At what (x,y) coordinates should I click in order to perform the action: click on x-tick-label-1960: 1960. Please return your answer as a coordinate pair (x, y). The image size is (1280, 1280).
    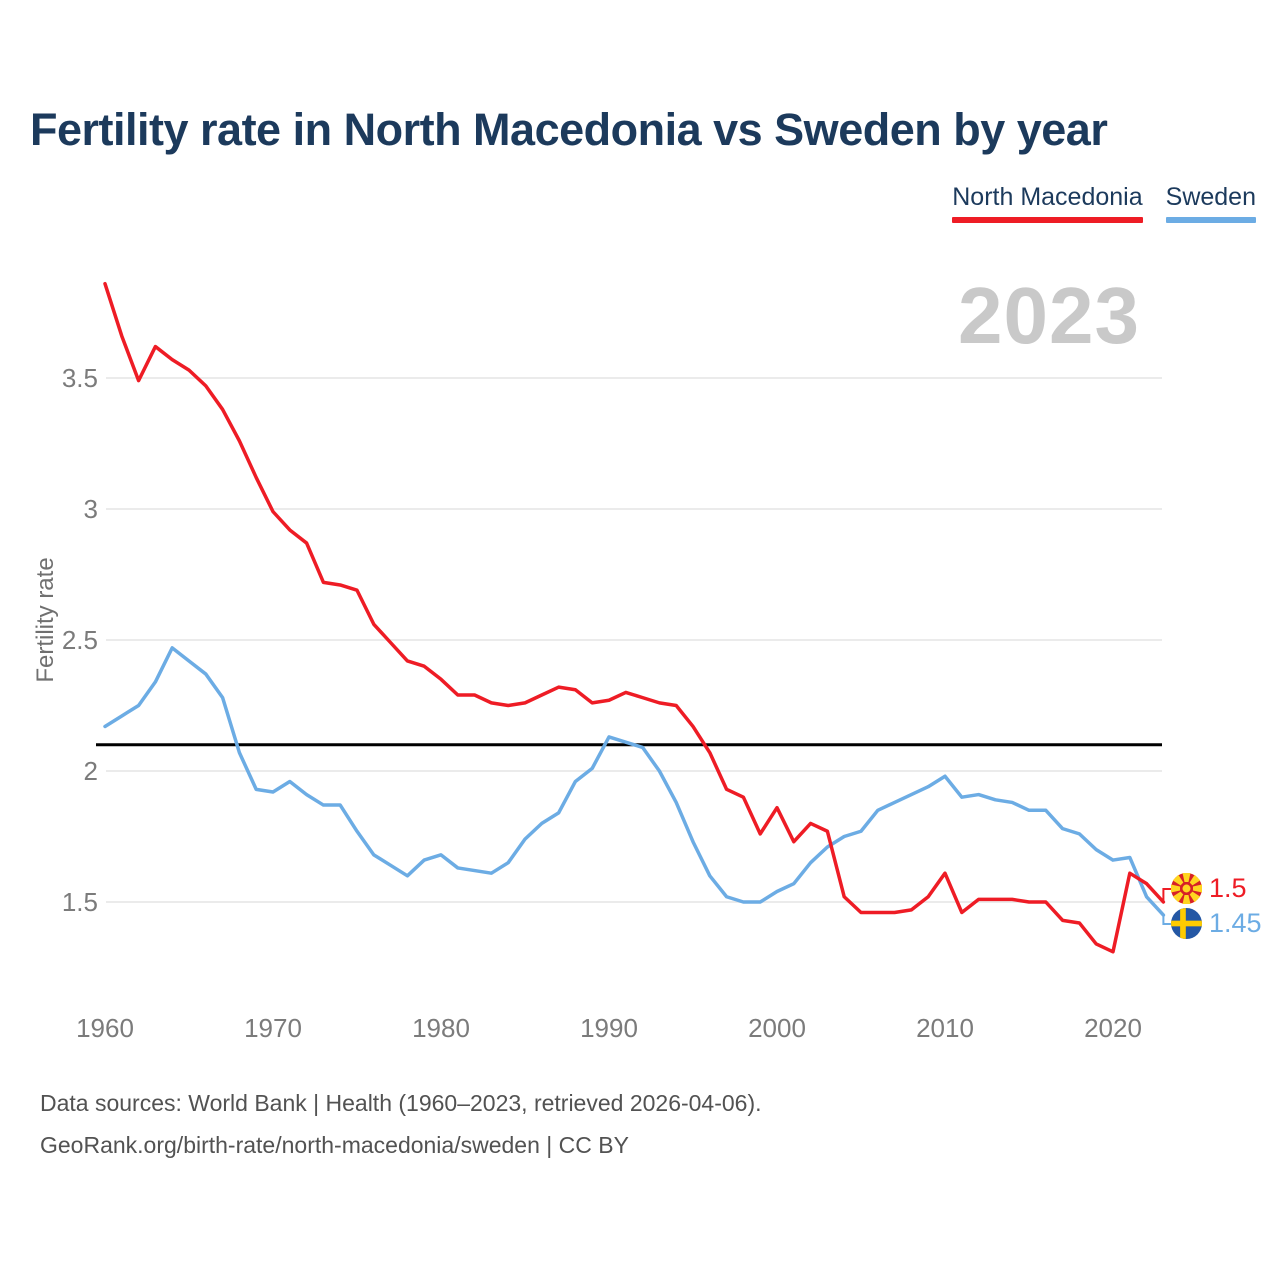
    Looking at the image, I should click on (105, 1028).